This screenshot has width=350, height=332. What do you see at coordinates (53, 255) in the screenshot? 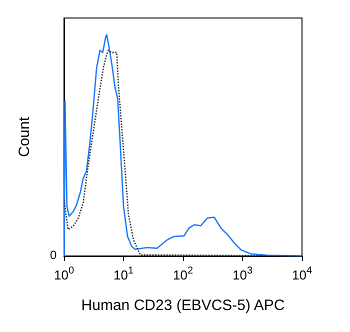
I see `text: 0` at bounding box center [53, 255].